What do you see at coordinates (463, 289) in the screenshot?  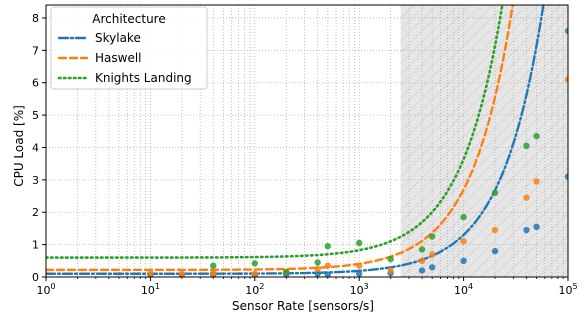 I see `x-tick-label: 10⁴` at bounding box center [463, 289].